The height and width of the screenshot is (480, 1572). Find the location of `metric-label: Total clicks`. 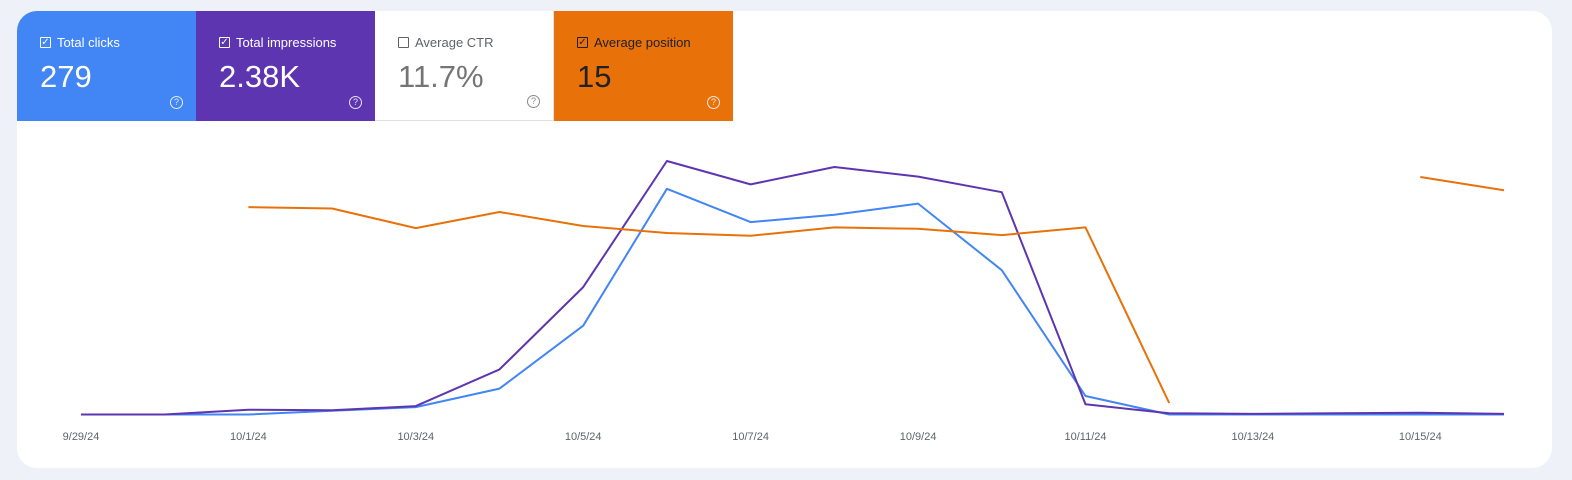

metric-label: Total clicks is located at coordinates (88, 42).